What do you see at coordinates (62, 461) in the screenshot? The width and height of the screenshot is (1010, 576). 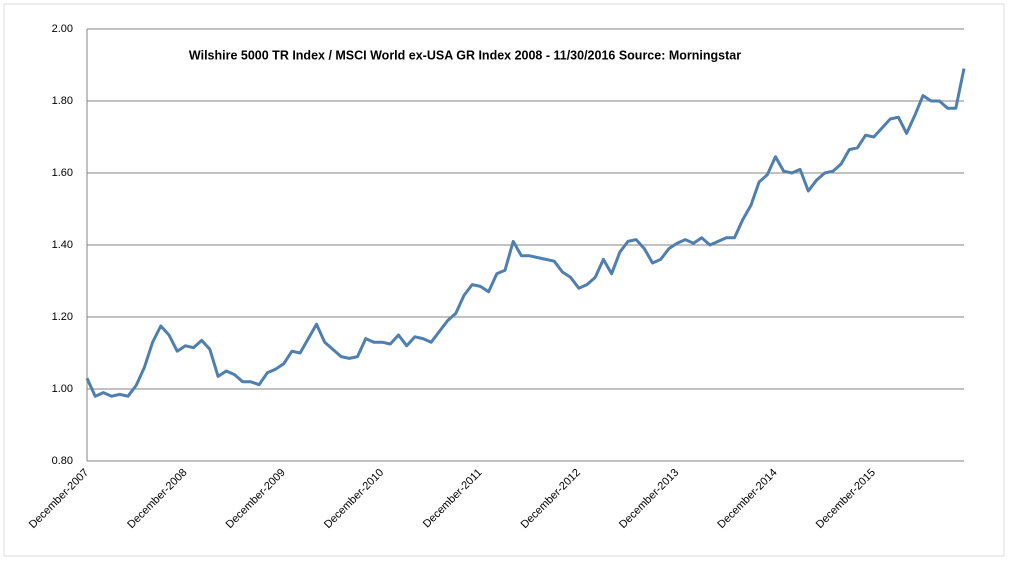 I see `y-tick-label: 0.80` at bounding box center [62, 461].